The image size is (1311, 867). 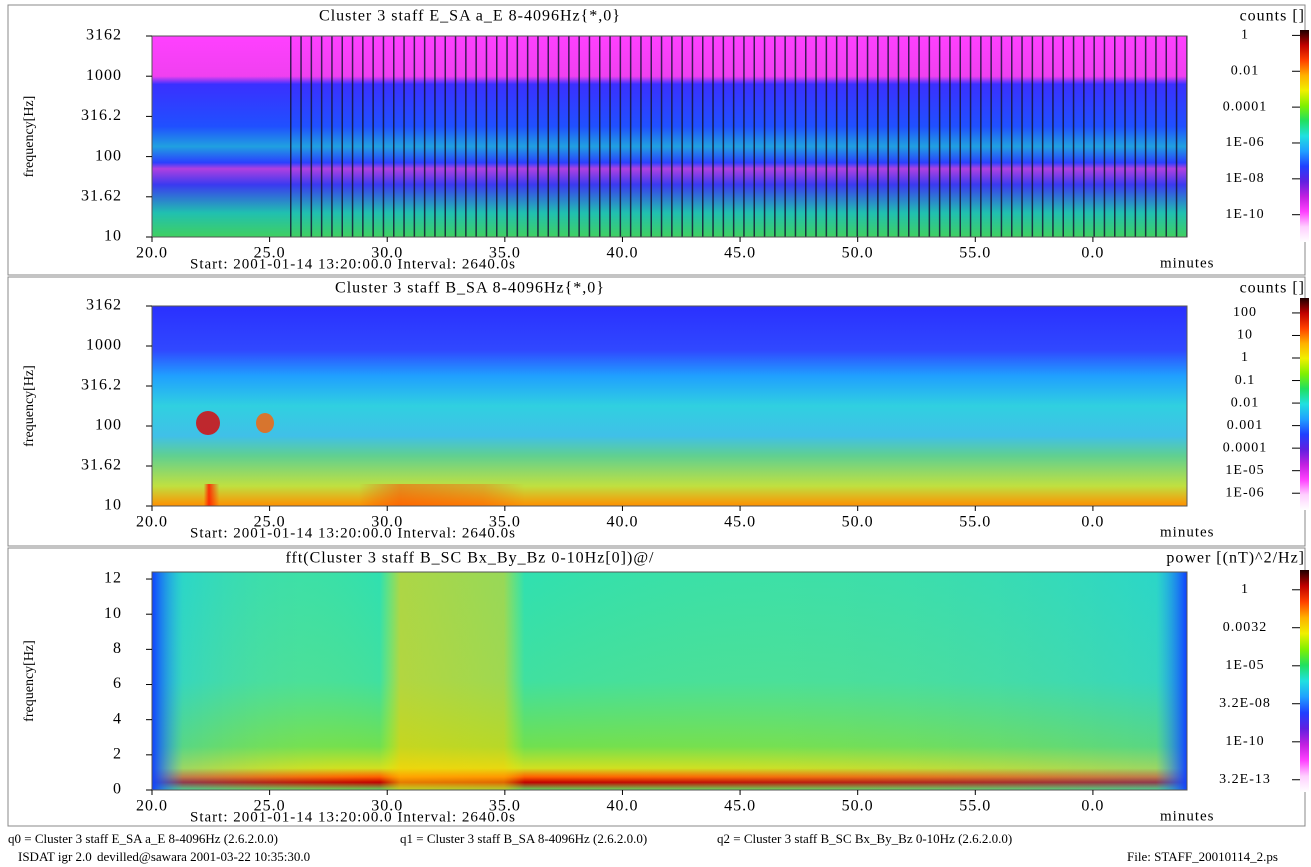 What do you see at coordinates (108, 425) in the screenshot?
I see `y-tick-label: 100` at bounding box center [108, 425].